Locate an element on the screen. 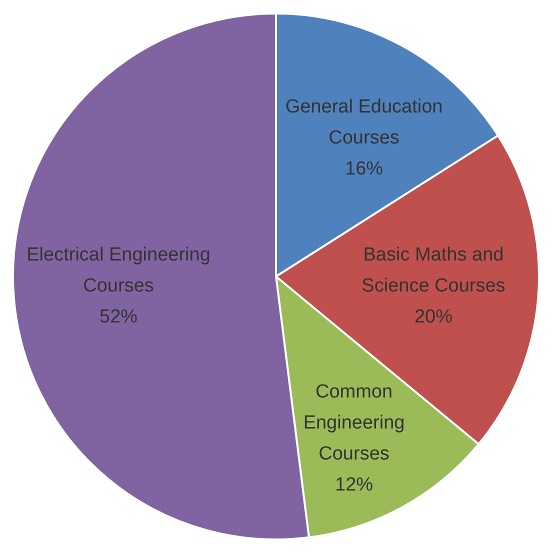 The width and height of the screenshot is (552, 553). slice-label: Basic Maths and Science Courses is located at coordinates (434, 270).